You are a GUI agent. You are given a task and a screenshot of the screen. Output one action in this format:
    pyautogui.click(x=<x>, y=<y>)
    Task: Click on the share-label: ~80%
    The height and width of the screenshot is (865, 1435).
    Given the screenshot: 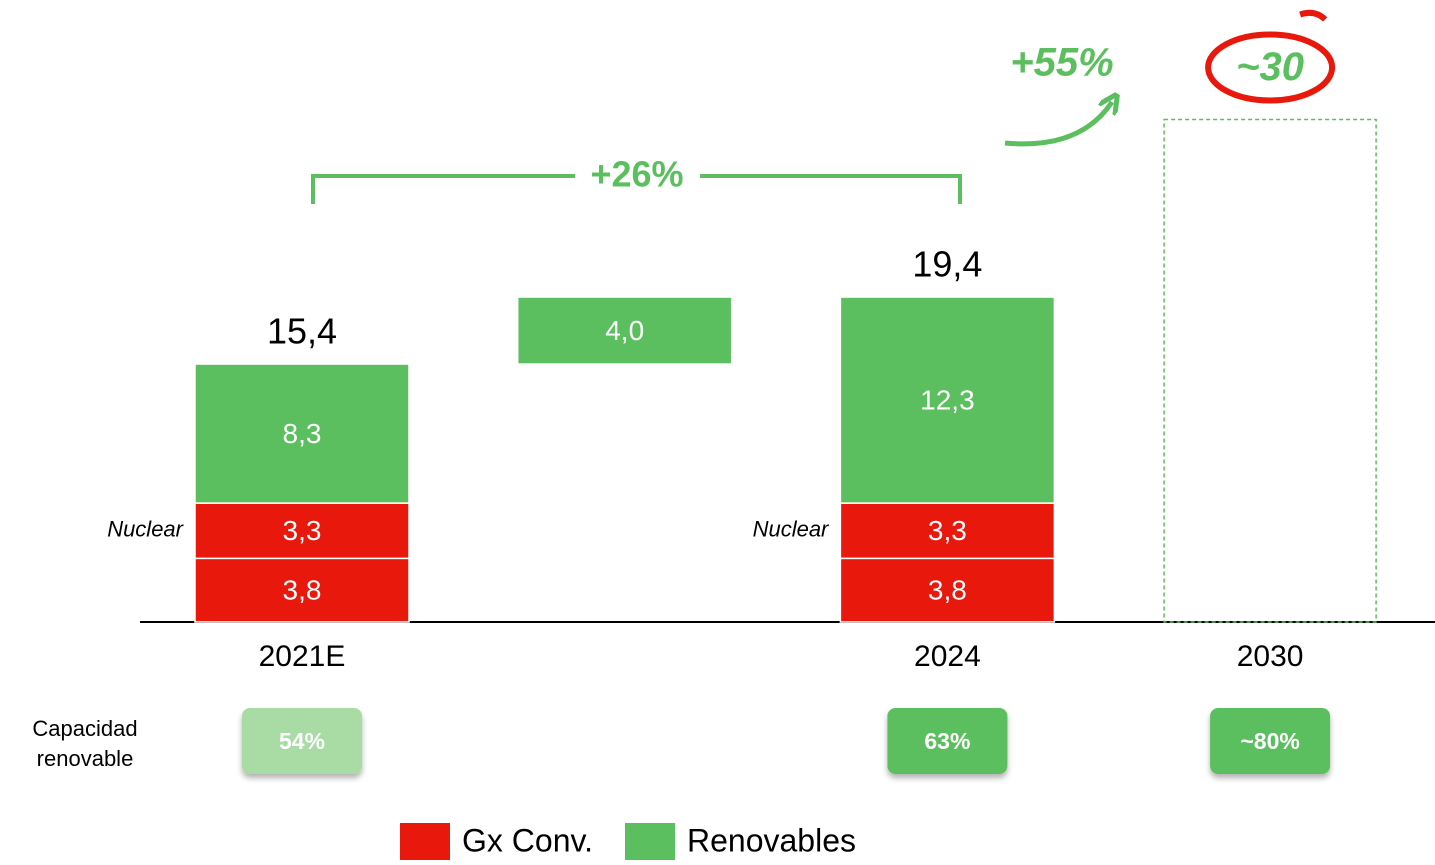 What is the action you would take?
    pyautogui.click(x=1269, y=741)
    